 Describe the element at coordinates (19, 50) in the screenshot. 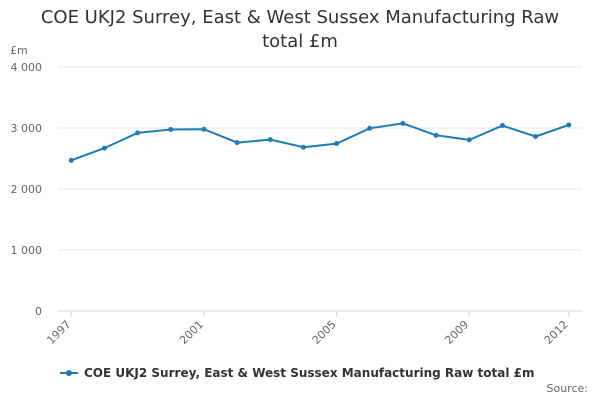

I see `y-axis-unit-label: £m` at that location.